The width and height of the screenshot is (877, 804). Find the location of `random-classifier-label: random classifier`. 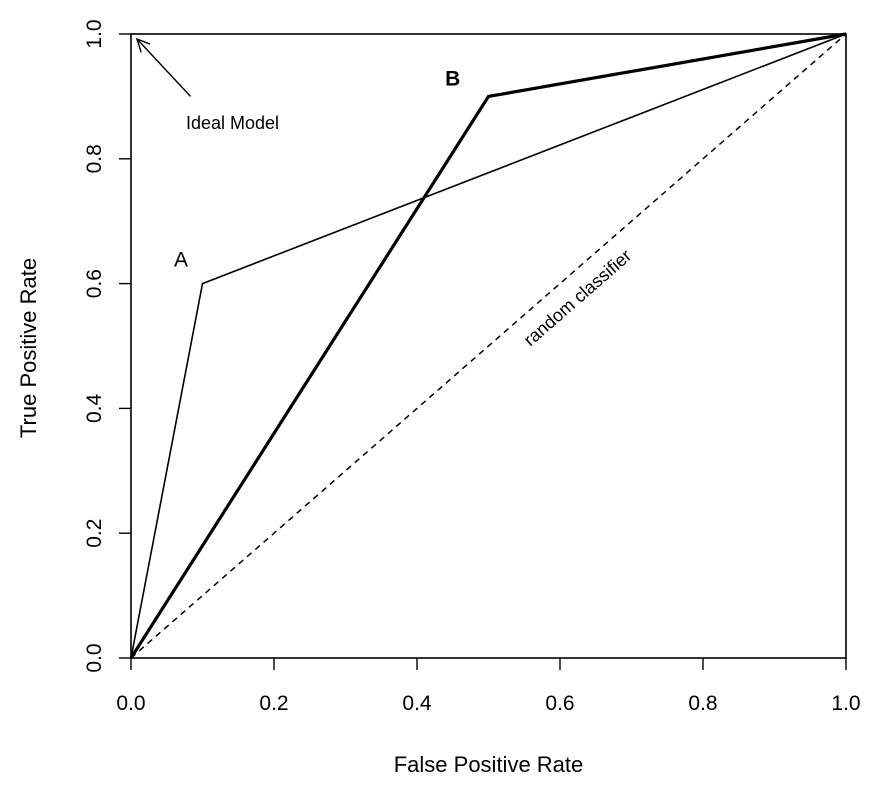

random-classifier-label: random classifier is located at coordinates (578, 298).